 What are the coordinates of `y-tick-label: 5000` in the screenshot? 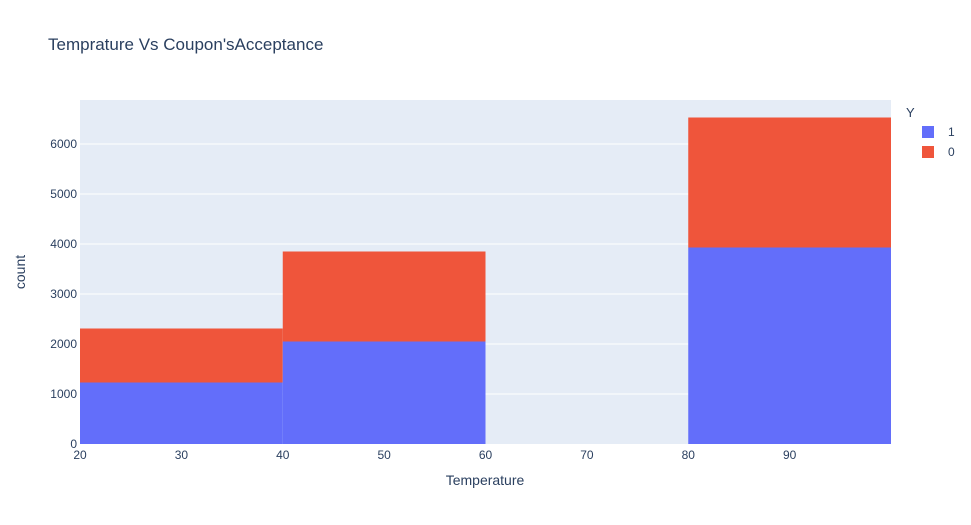 It's located at (63, 194).